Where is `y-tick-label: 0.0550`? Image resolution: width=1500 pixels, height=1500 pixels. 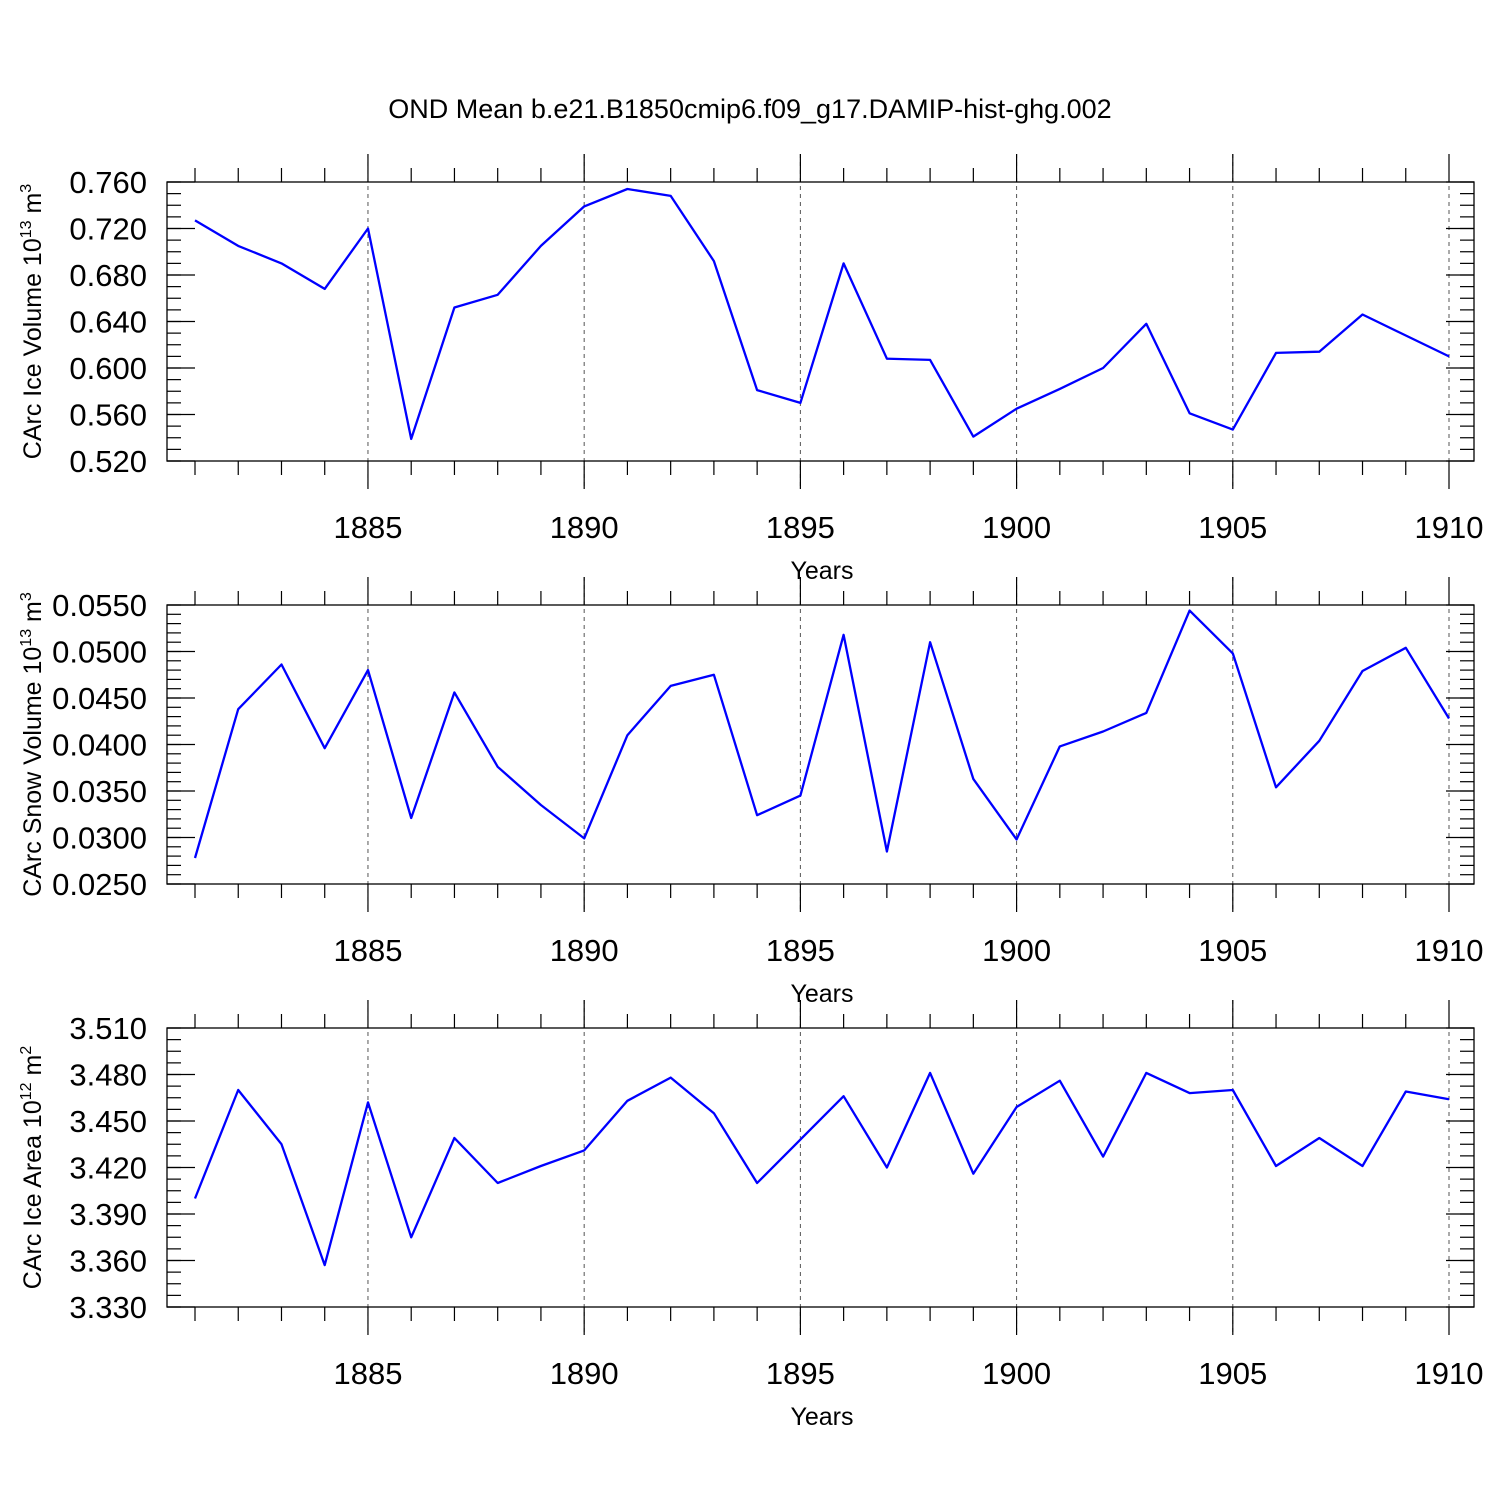 y-tick-label: 0.0550 is located at coordinates (99, 605).